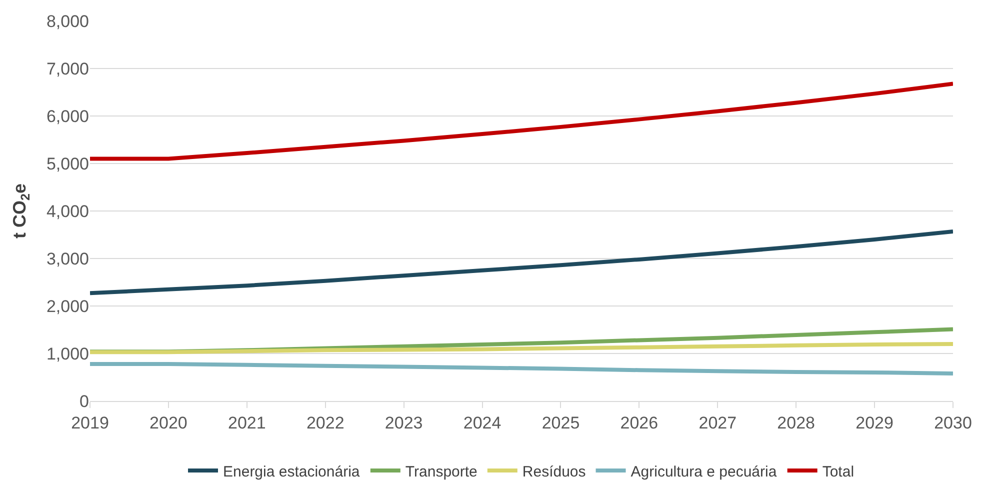 The height and width of the screenshot is (499, 984). I want to click on x-tick-label: 2023, so click(403, 422).